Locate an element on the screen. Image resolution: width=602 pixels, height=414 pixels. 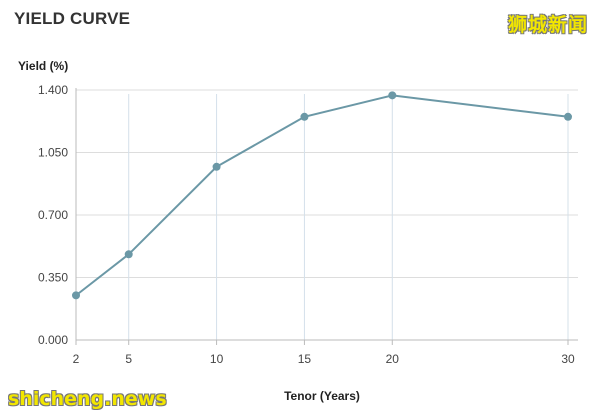
y-tick-label: 1.400 is located at coordinates (53, 90).